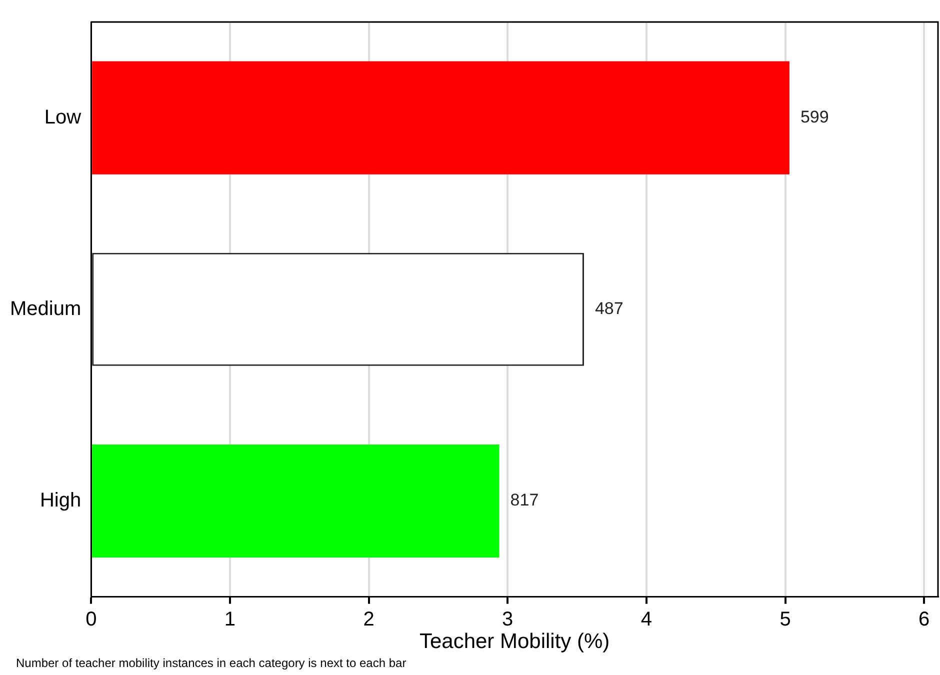 This screenshot has height=675, width=940. Describe the element at coordinates (508, 619) in the screenshot. I see `x-tick-label: 3` at that location.